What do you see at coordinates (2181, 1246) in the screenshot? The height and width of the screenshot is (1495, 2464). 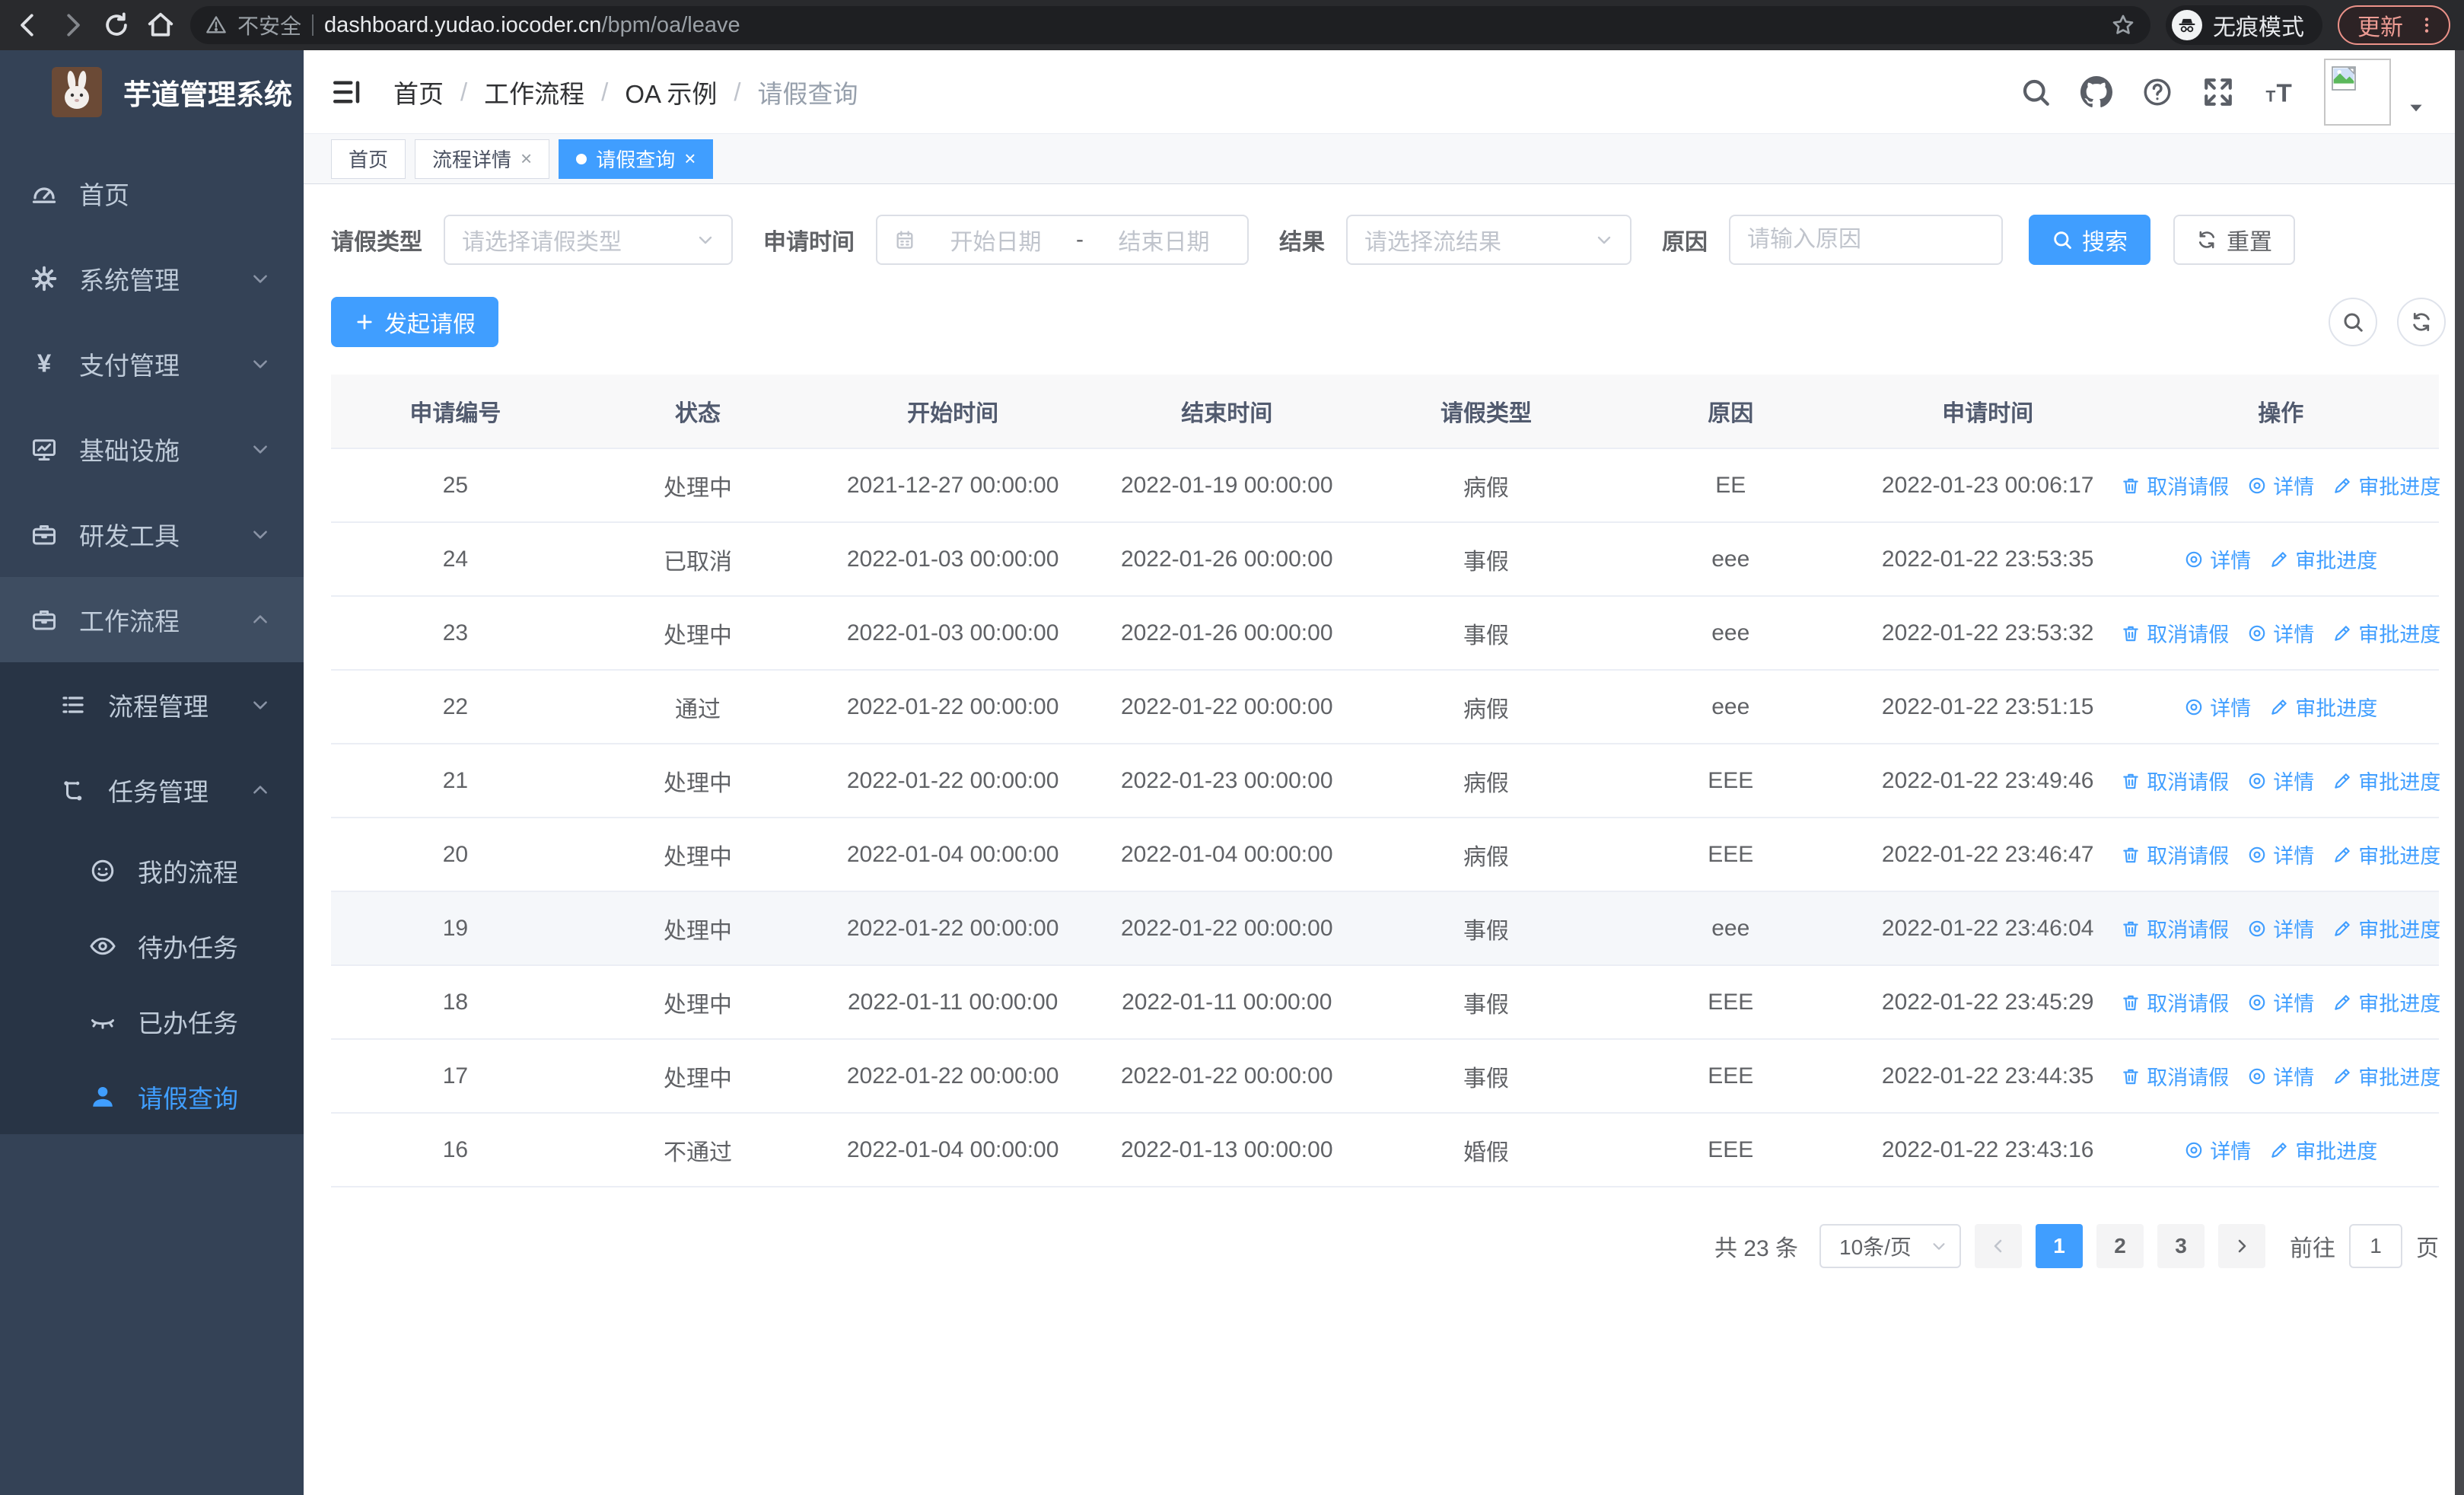 I see `page-button-3: 3` at bounding box center [2181, 1246].